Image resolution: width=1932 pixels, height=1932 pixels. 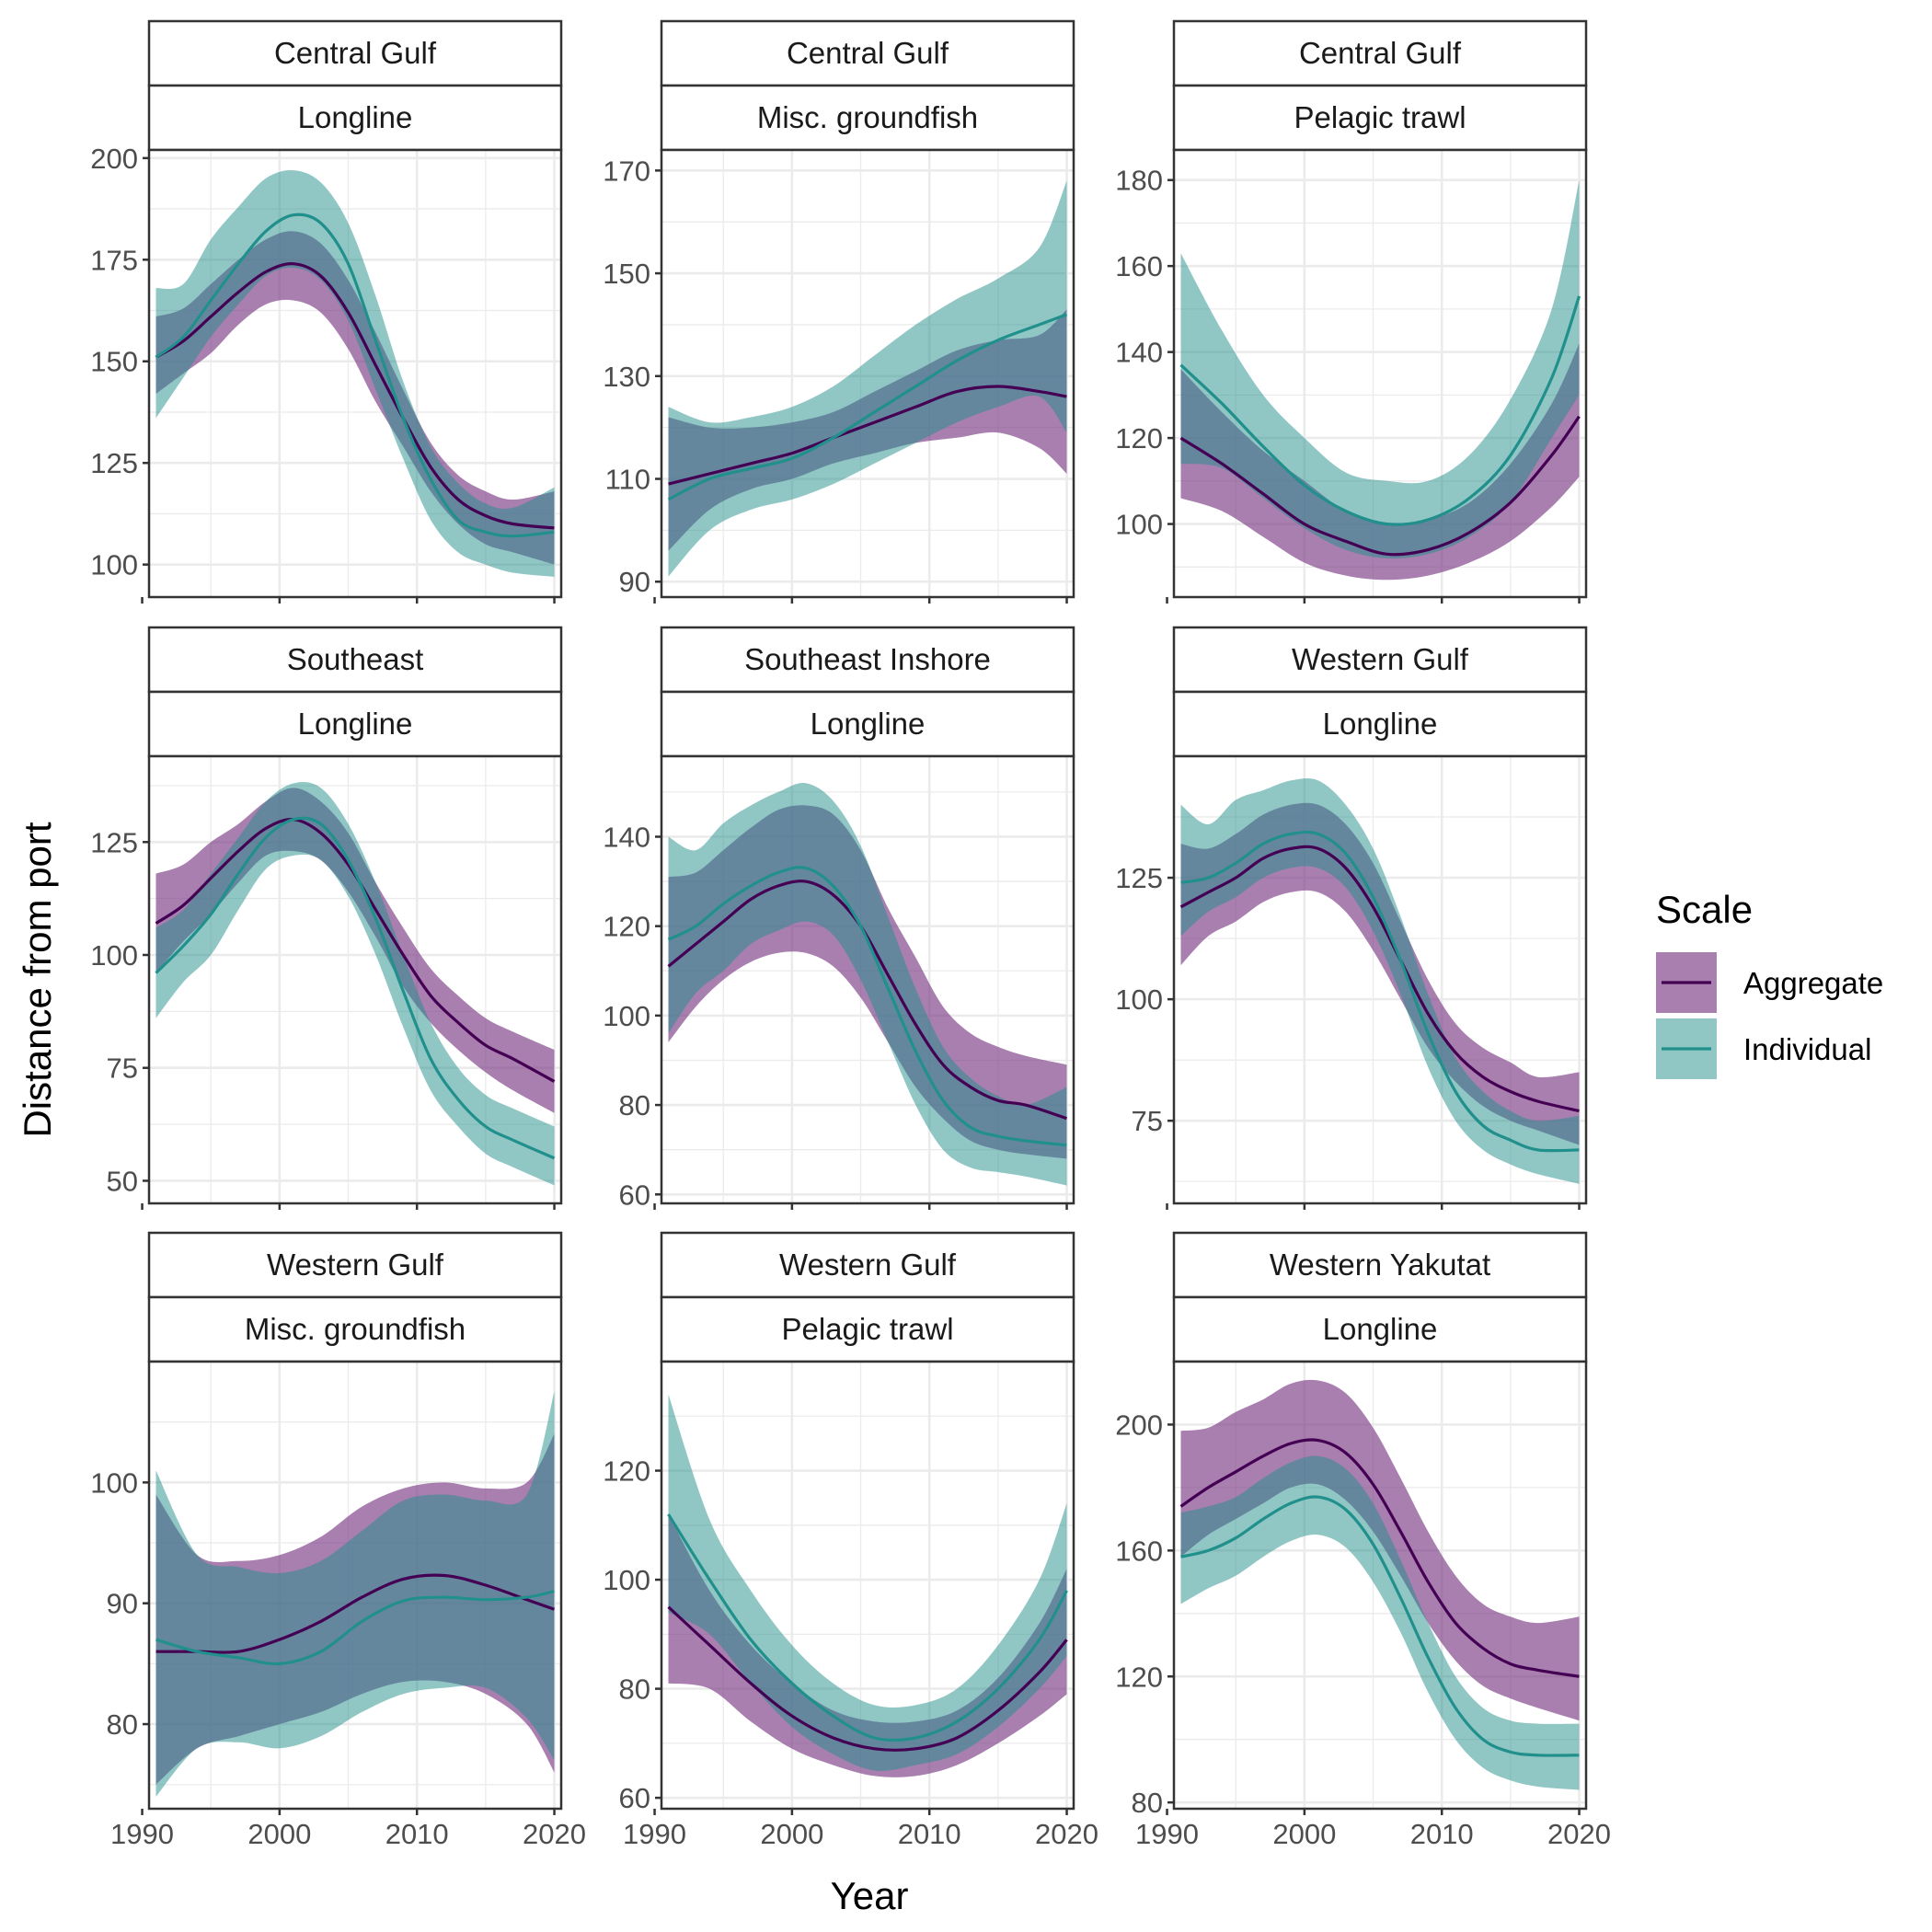 I want to click on y-tick-label: 150, so click(x=114, y=362).